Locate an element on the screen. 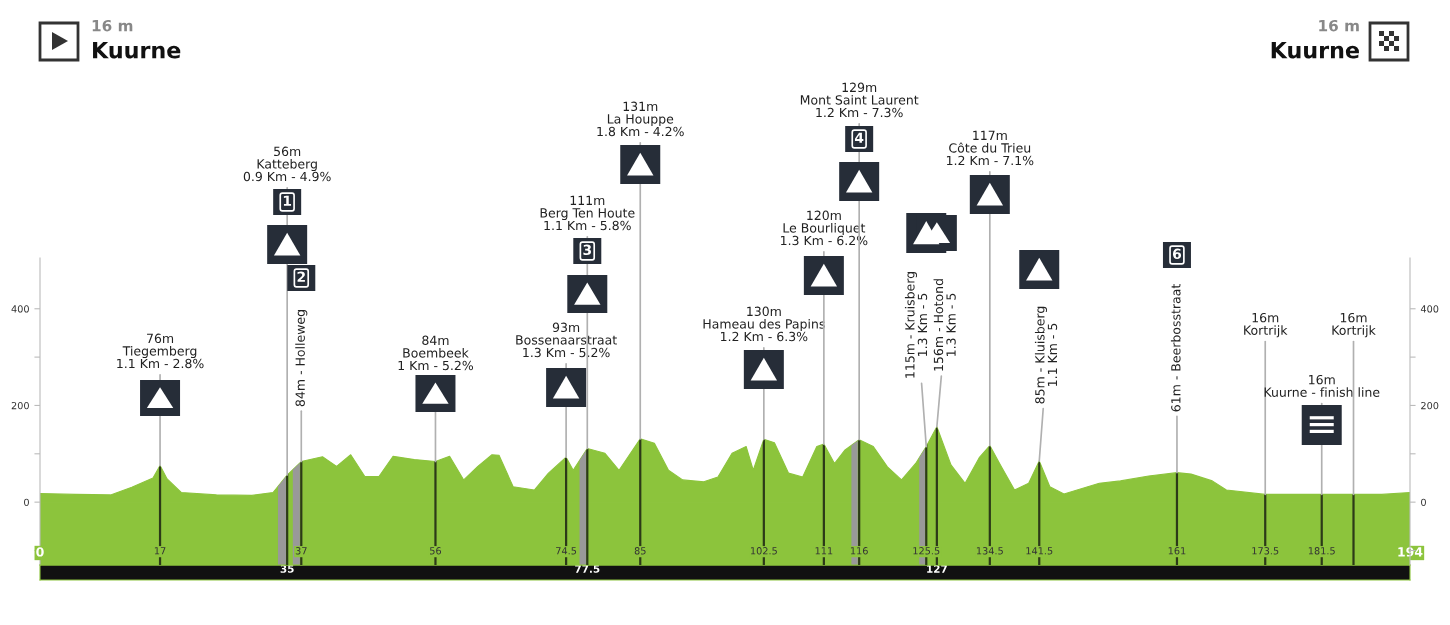 The width and height of the screenshot is (1450, 625). x2-tick-label: 35 is located at coordinates (287, 568).